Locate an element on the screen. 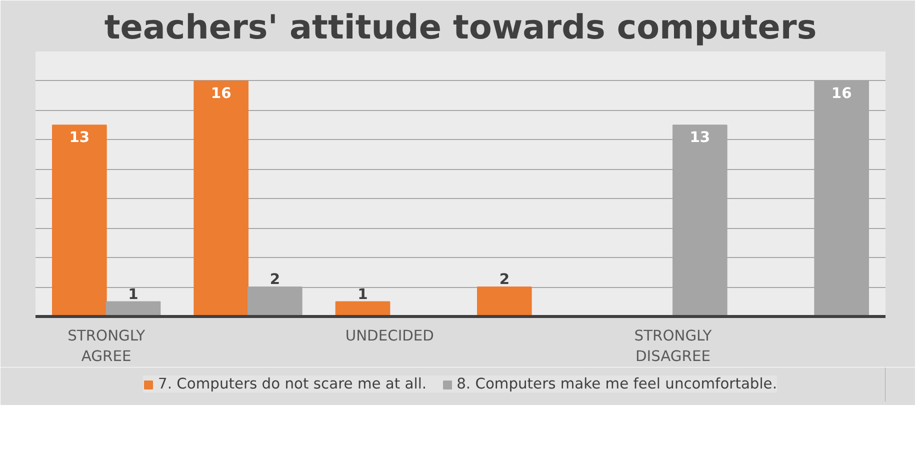 This screenshot has height=475, width=923. legend-label: 8. Computers make me feel uncomfortable. is located at coordinates (616, 384).